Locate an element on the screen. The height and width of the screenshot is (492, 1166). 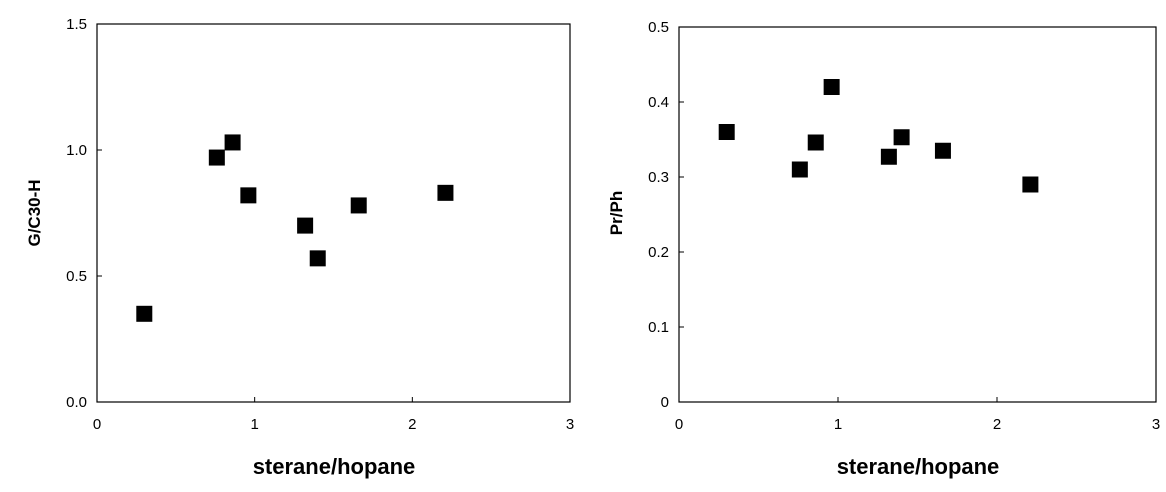
left-x-tick-label: 3 is located at coordinates (570, 424).